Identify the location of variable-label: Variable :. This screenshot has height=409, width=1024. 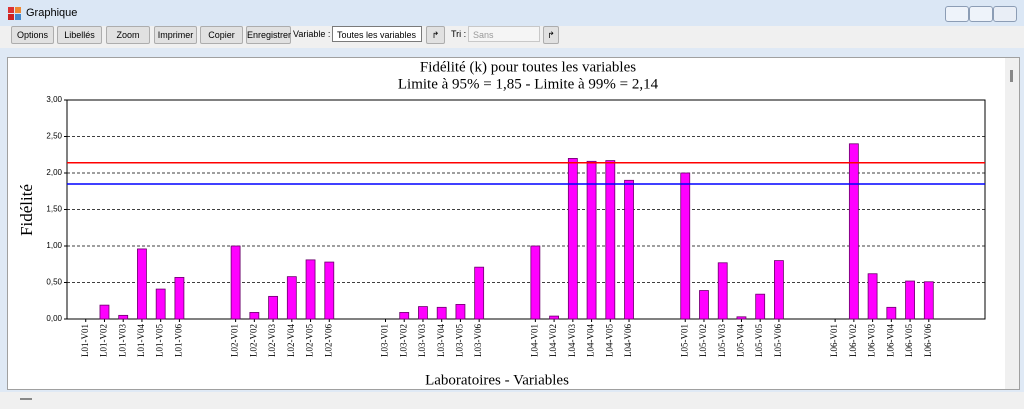
(312, 34).